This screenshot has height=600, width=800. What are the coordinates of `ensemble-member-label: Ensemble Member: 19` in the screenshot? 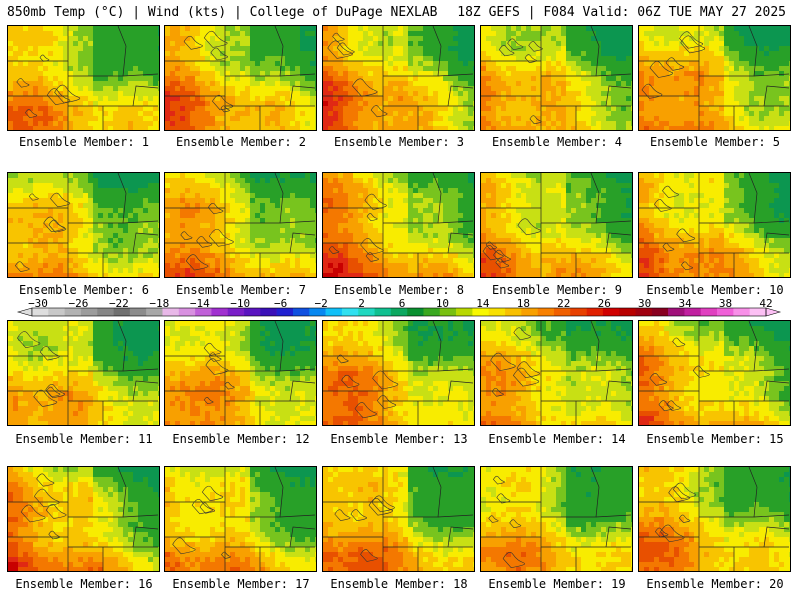 It's located at (557, 584).